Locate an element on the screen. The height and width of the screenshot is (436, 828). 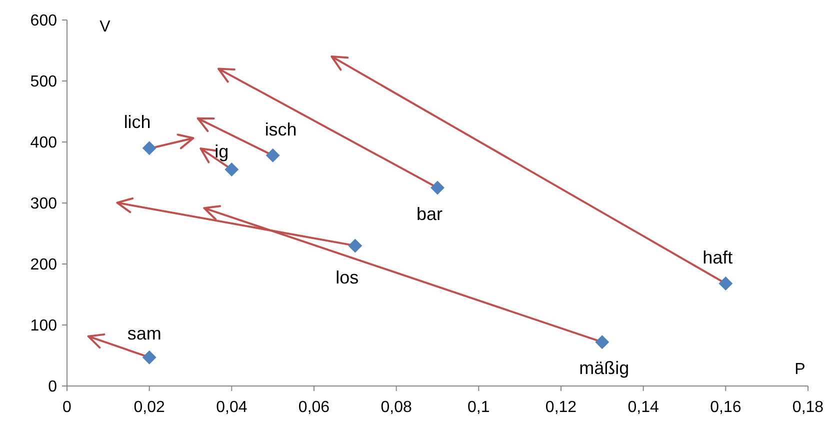
annotation: mäßig is located at coordinates (604, 368).